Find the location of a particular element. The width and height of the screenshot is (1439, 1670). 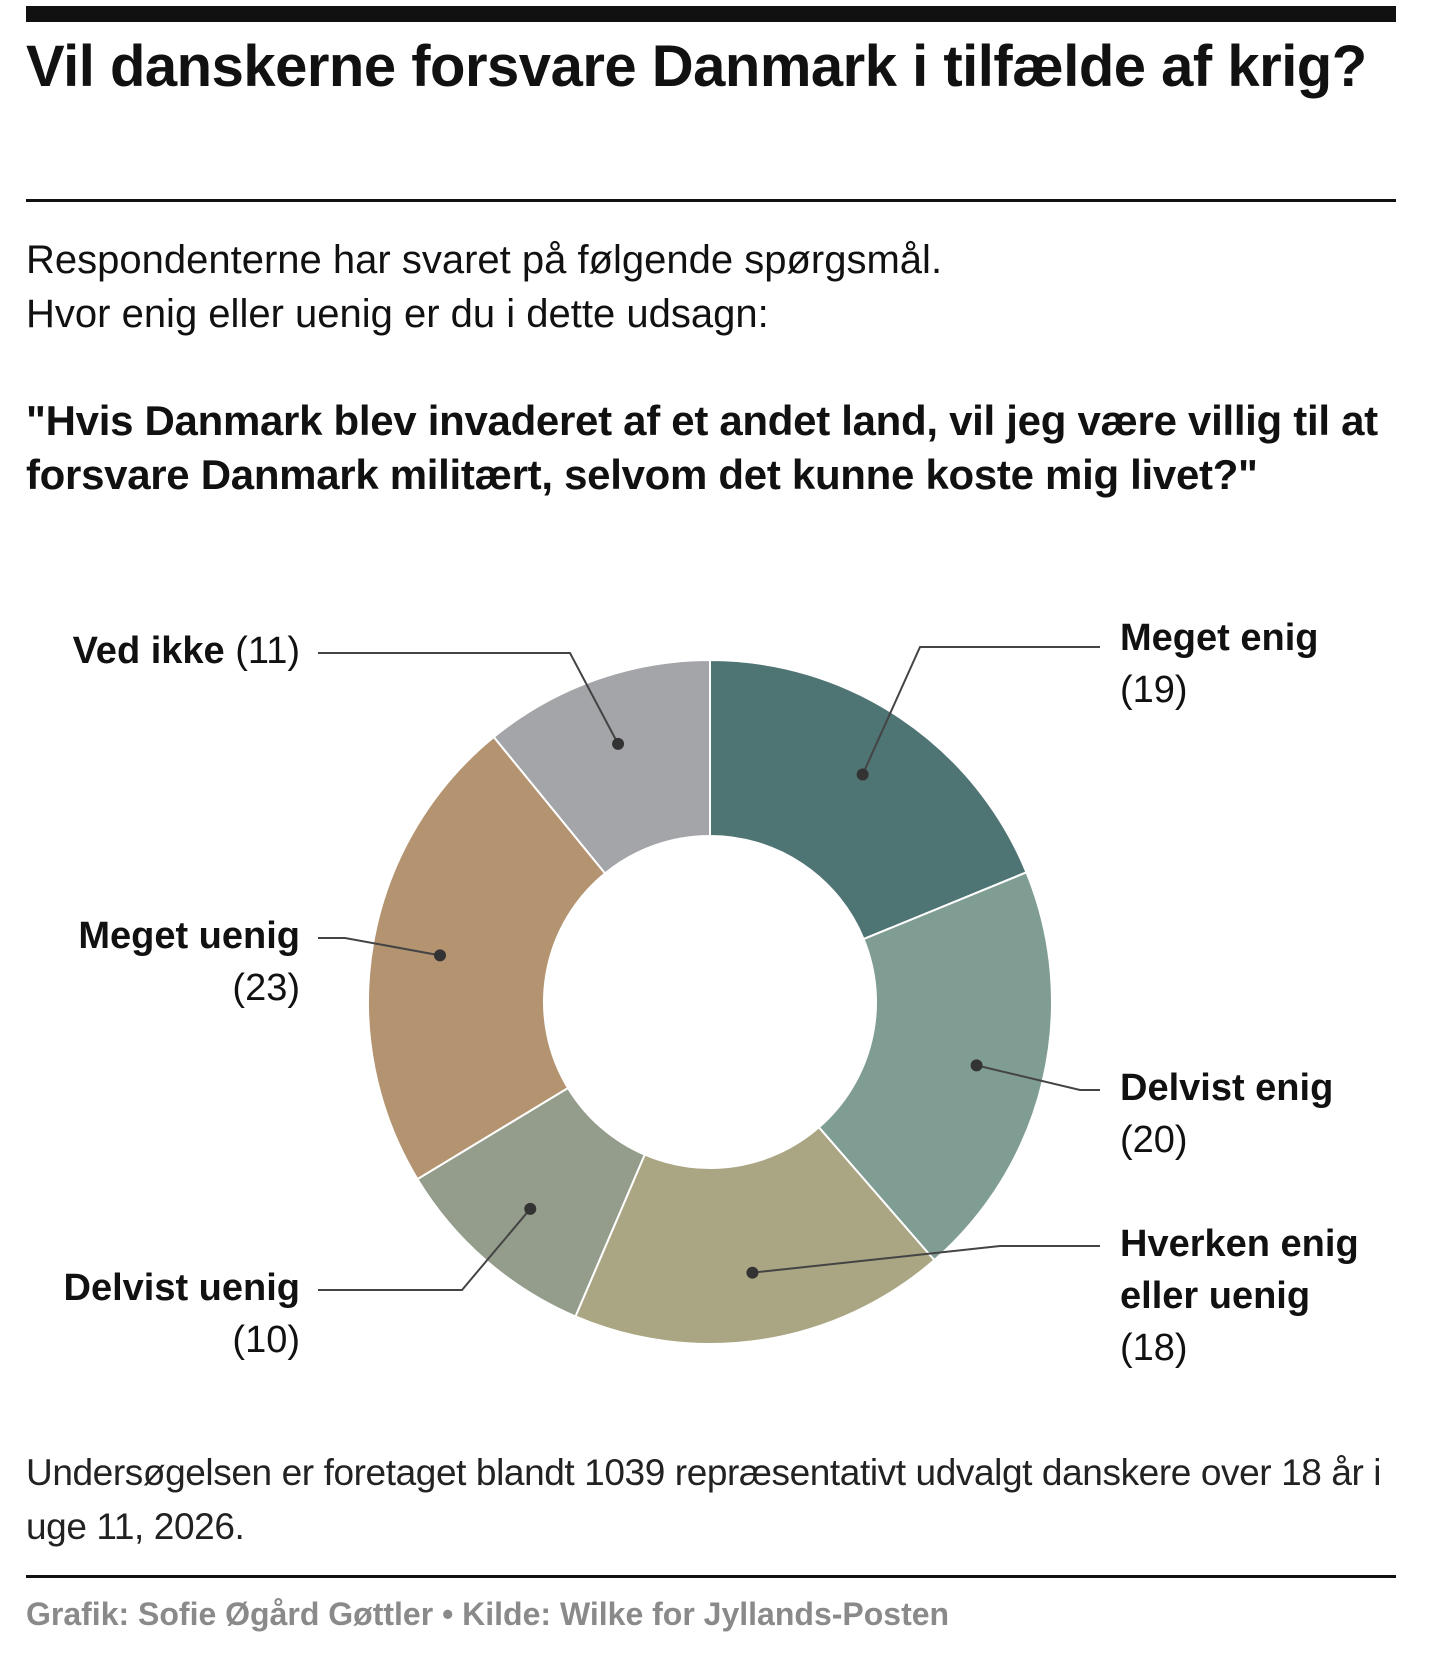

leader-meget-uenig is located at coordinates (379, 947).